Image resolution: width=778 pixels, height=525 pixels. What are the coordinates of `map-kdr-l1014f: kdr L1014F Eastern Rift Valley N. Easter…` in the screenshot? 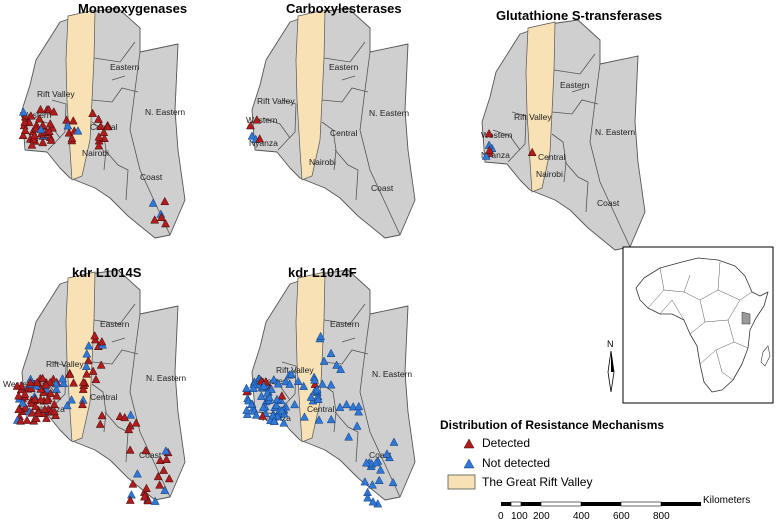 It's located at (329, 386).